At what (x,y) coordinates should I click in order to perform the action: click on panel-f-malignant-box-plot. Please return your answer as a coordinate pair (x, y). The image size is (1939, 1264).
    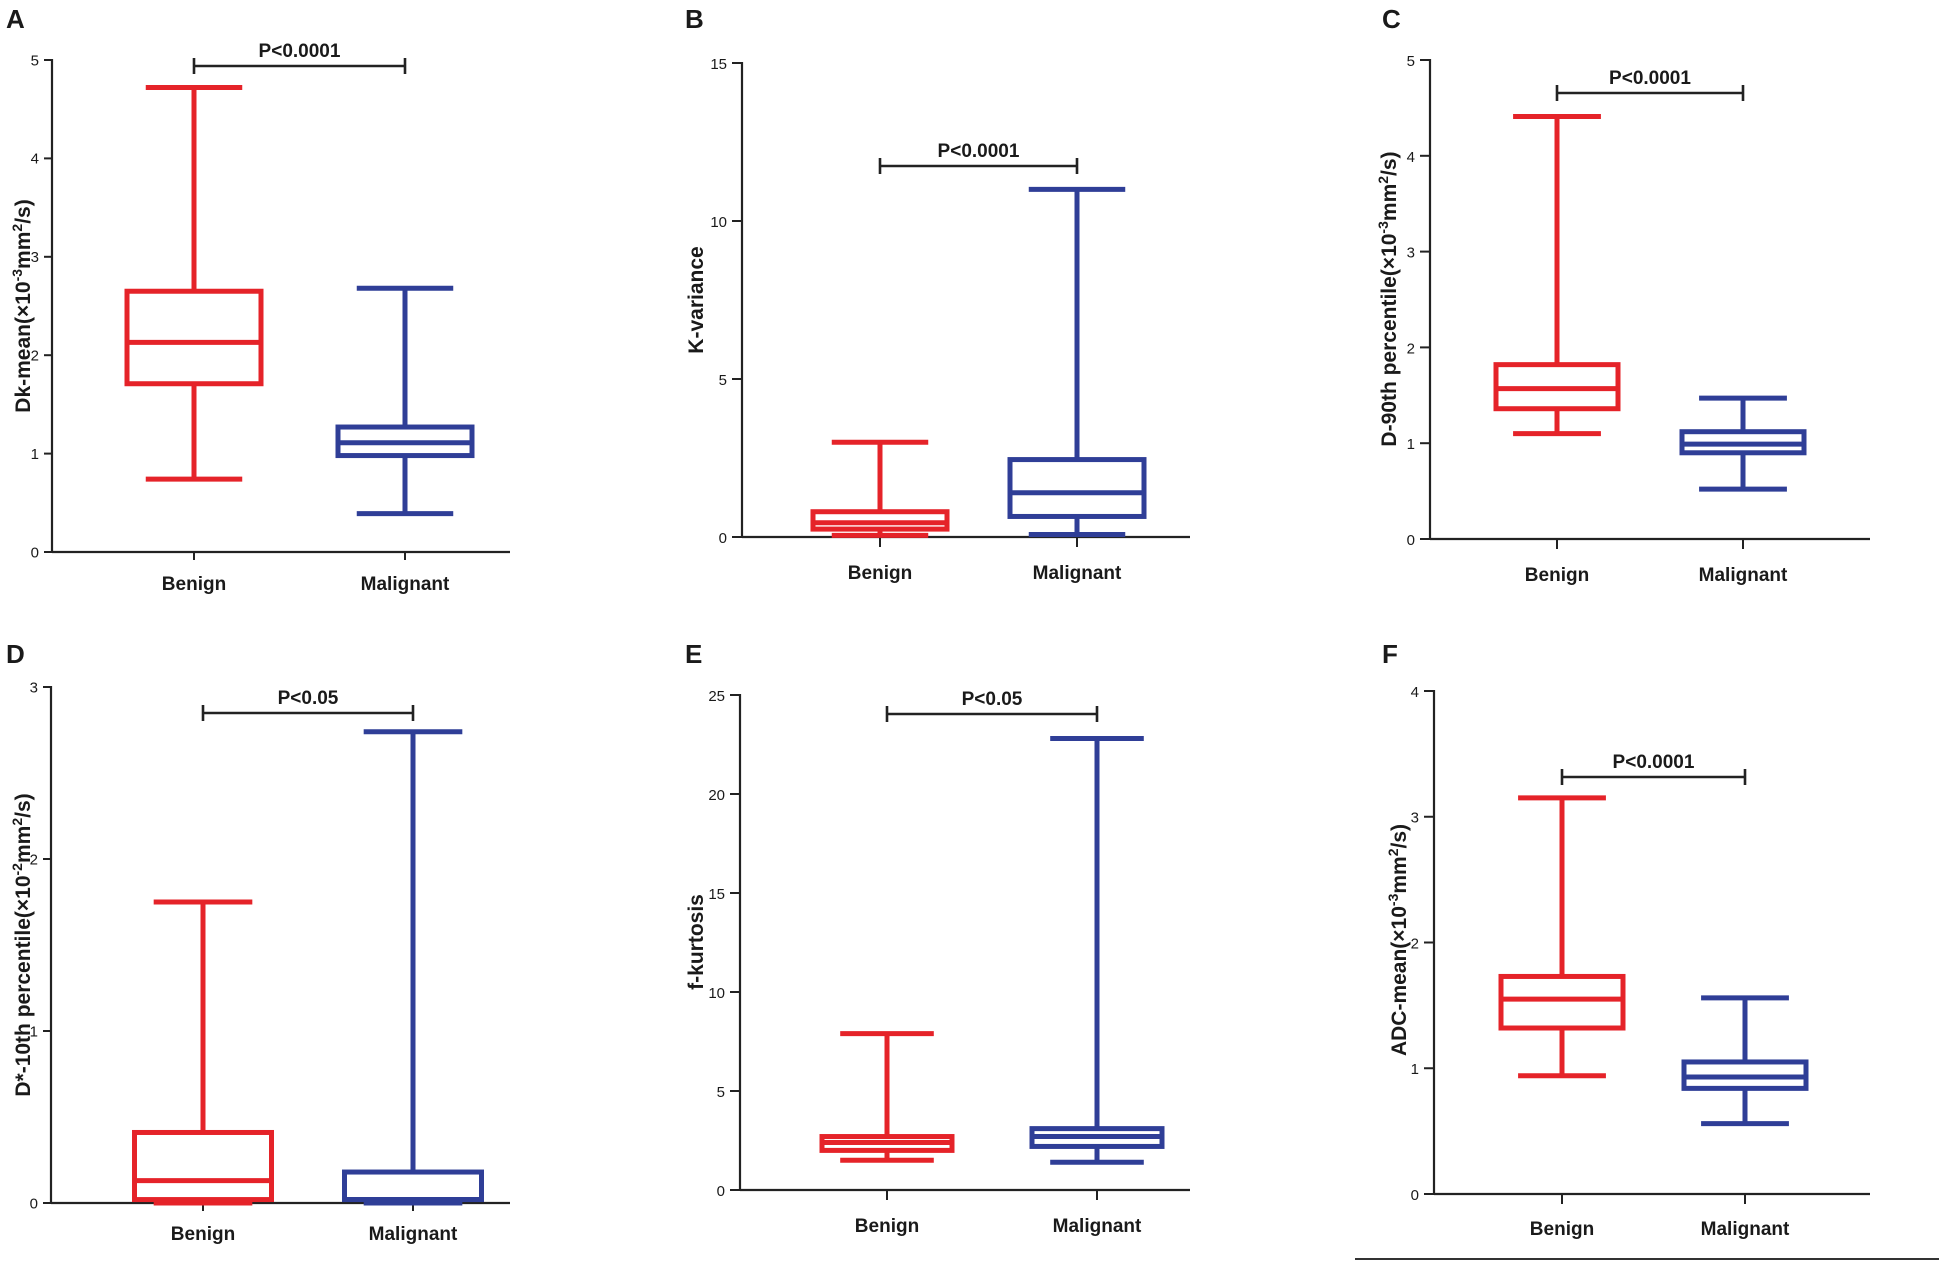
    Looking at the image, I should click on (1745, 1061).